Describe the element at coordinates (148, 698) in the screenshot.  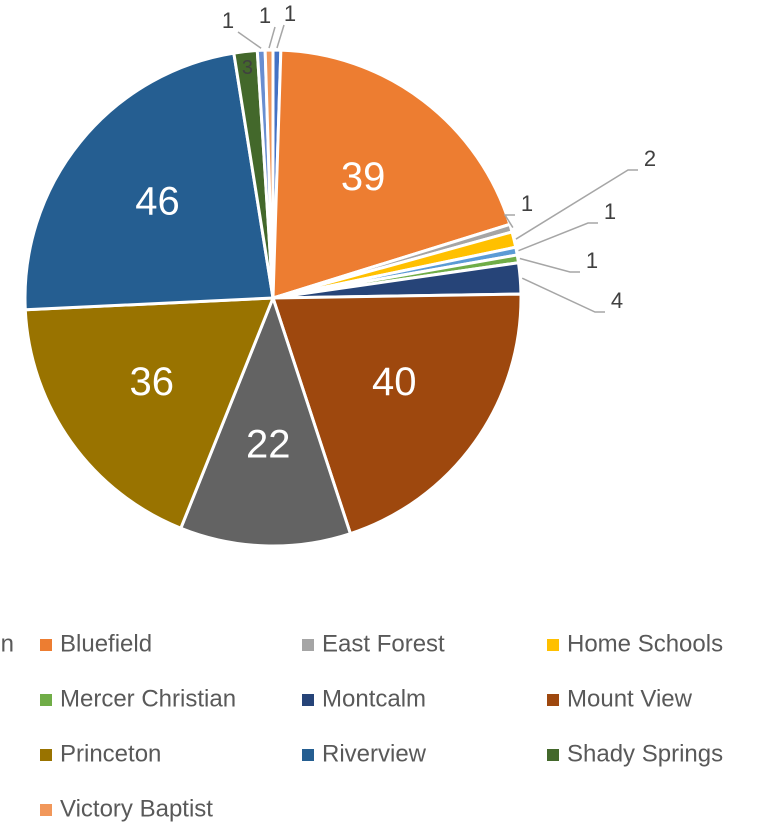
I see `legend-label: Mercer Christian` at that location.